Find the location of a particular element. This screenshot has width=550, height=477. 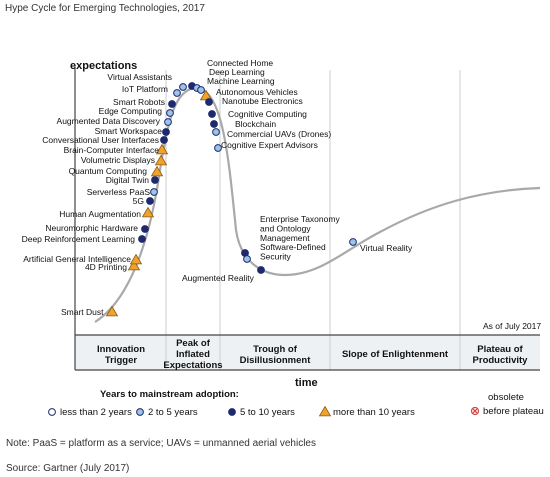

technology-label: Brain-Computer Interface is located at coordinates (112, 150).